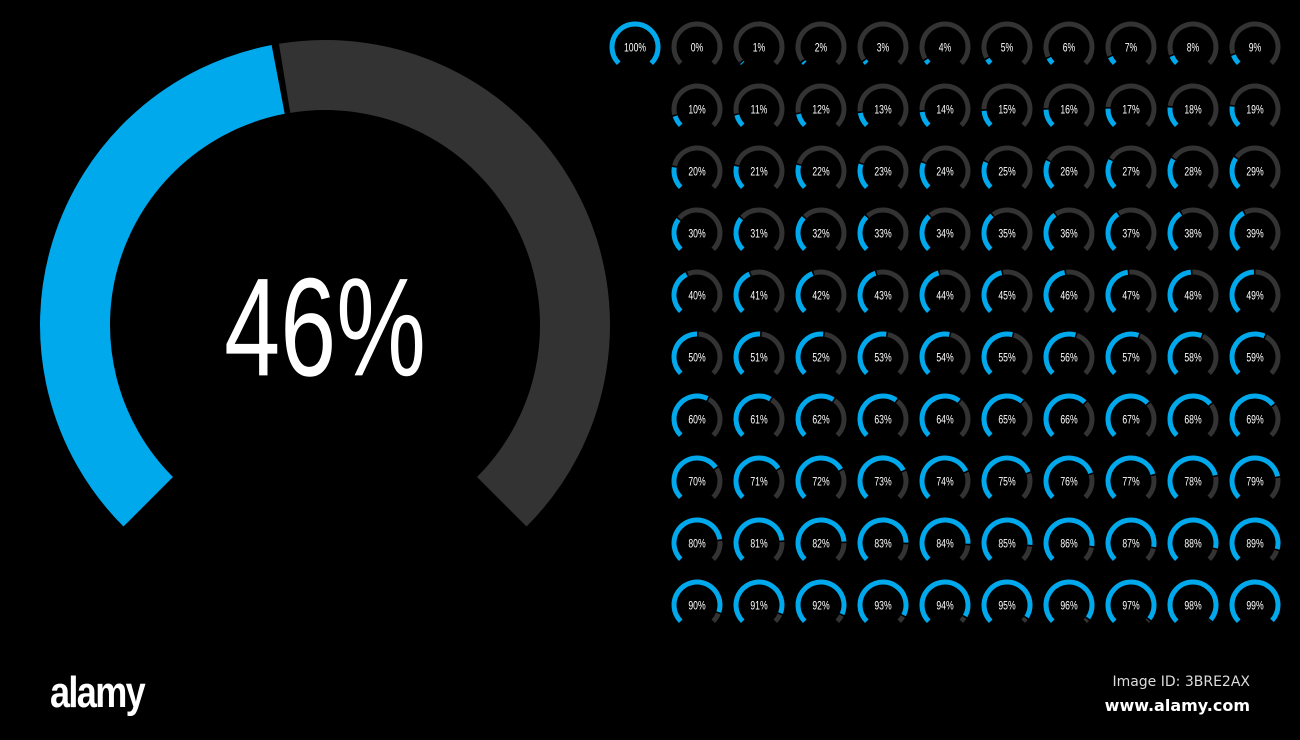 The image size is (1300, 740). I want to click on gauge-label: 48%, so click(1192, 296).